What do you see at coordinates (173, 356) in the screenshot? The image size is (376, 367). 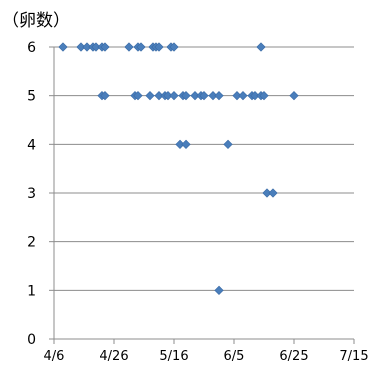 I see `x-tick-label: 5/16` at bounding box center [173, 356].